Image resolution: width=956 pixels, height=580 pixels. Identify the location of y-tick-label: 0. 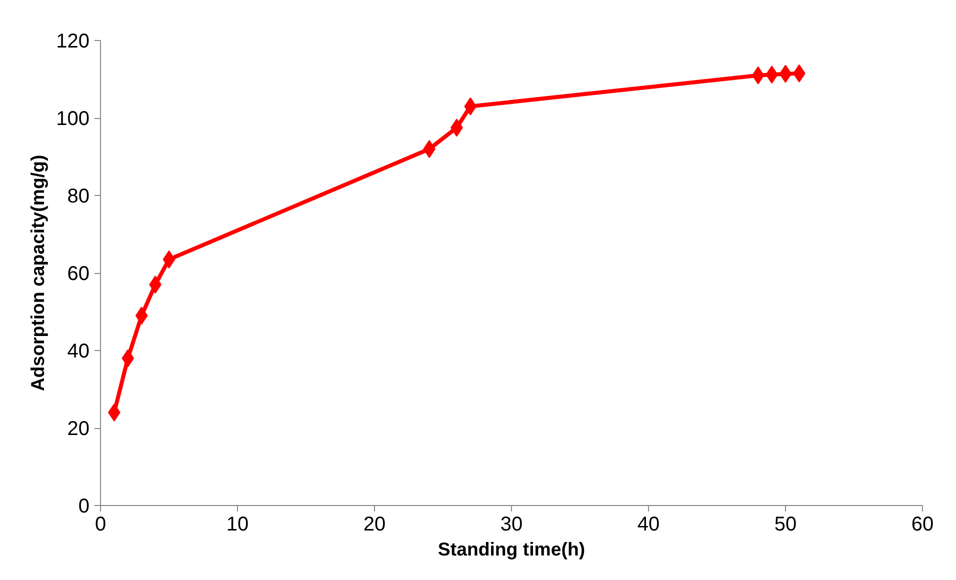
(84, 507).